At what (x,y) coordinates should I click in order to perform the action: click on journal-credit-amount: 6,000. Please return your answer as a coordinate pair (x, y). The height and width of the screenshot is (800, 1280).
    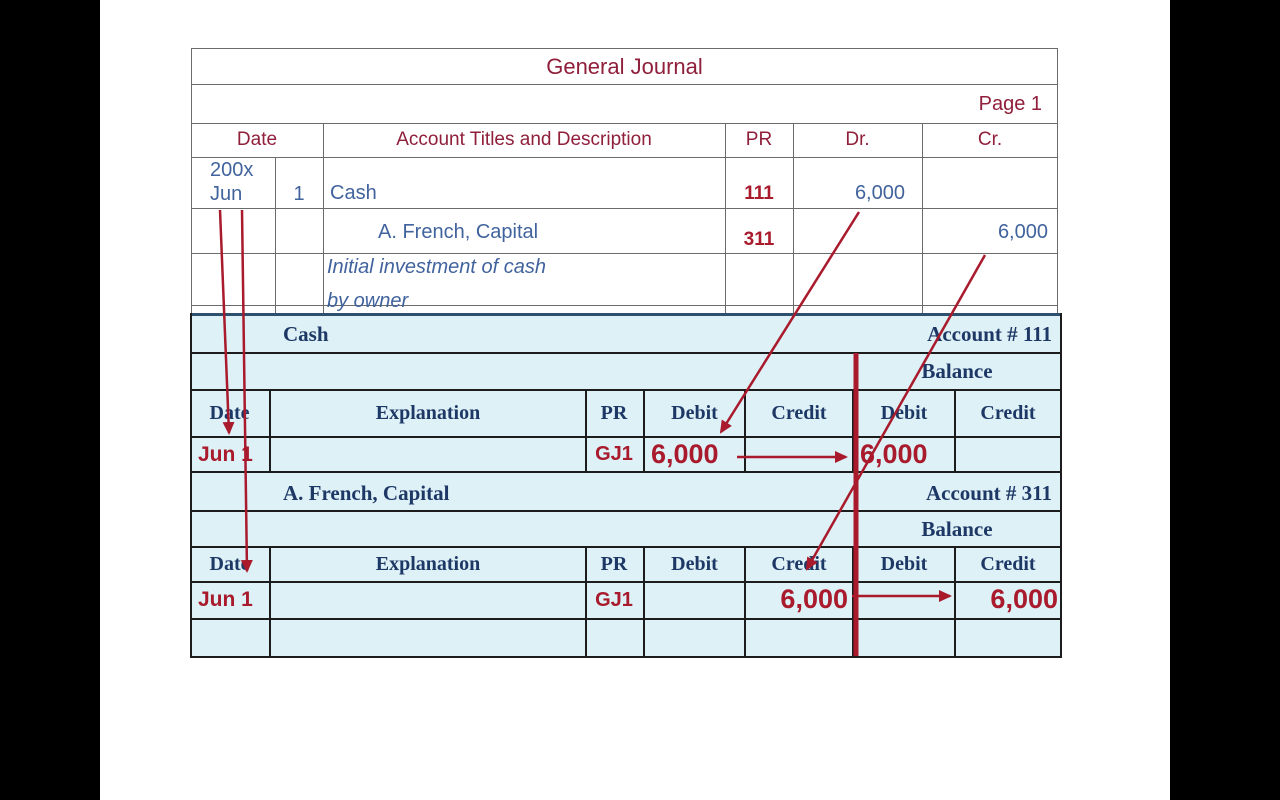
    Looking at the image, I should click on (1022, 232).